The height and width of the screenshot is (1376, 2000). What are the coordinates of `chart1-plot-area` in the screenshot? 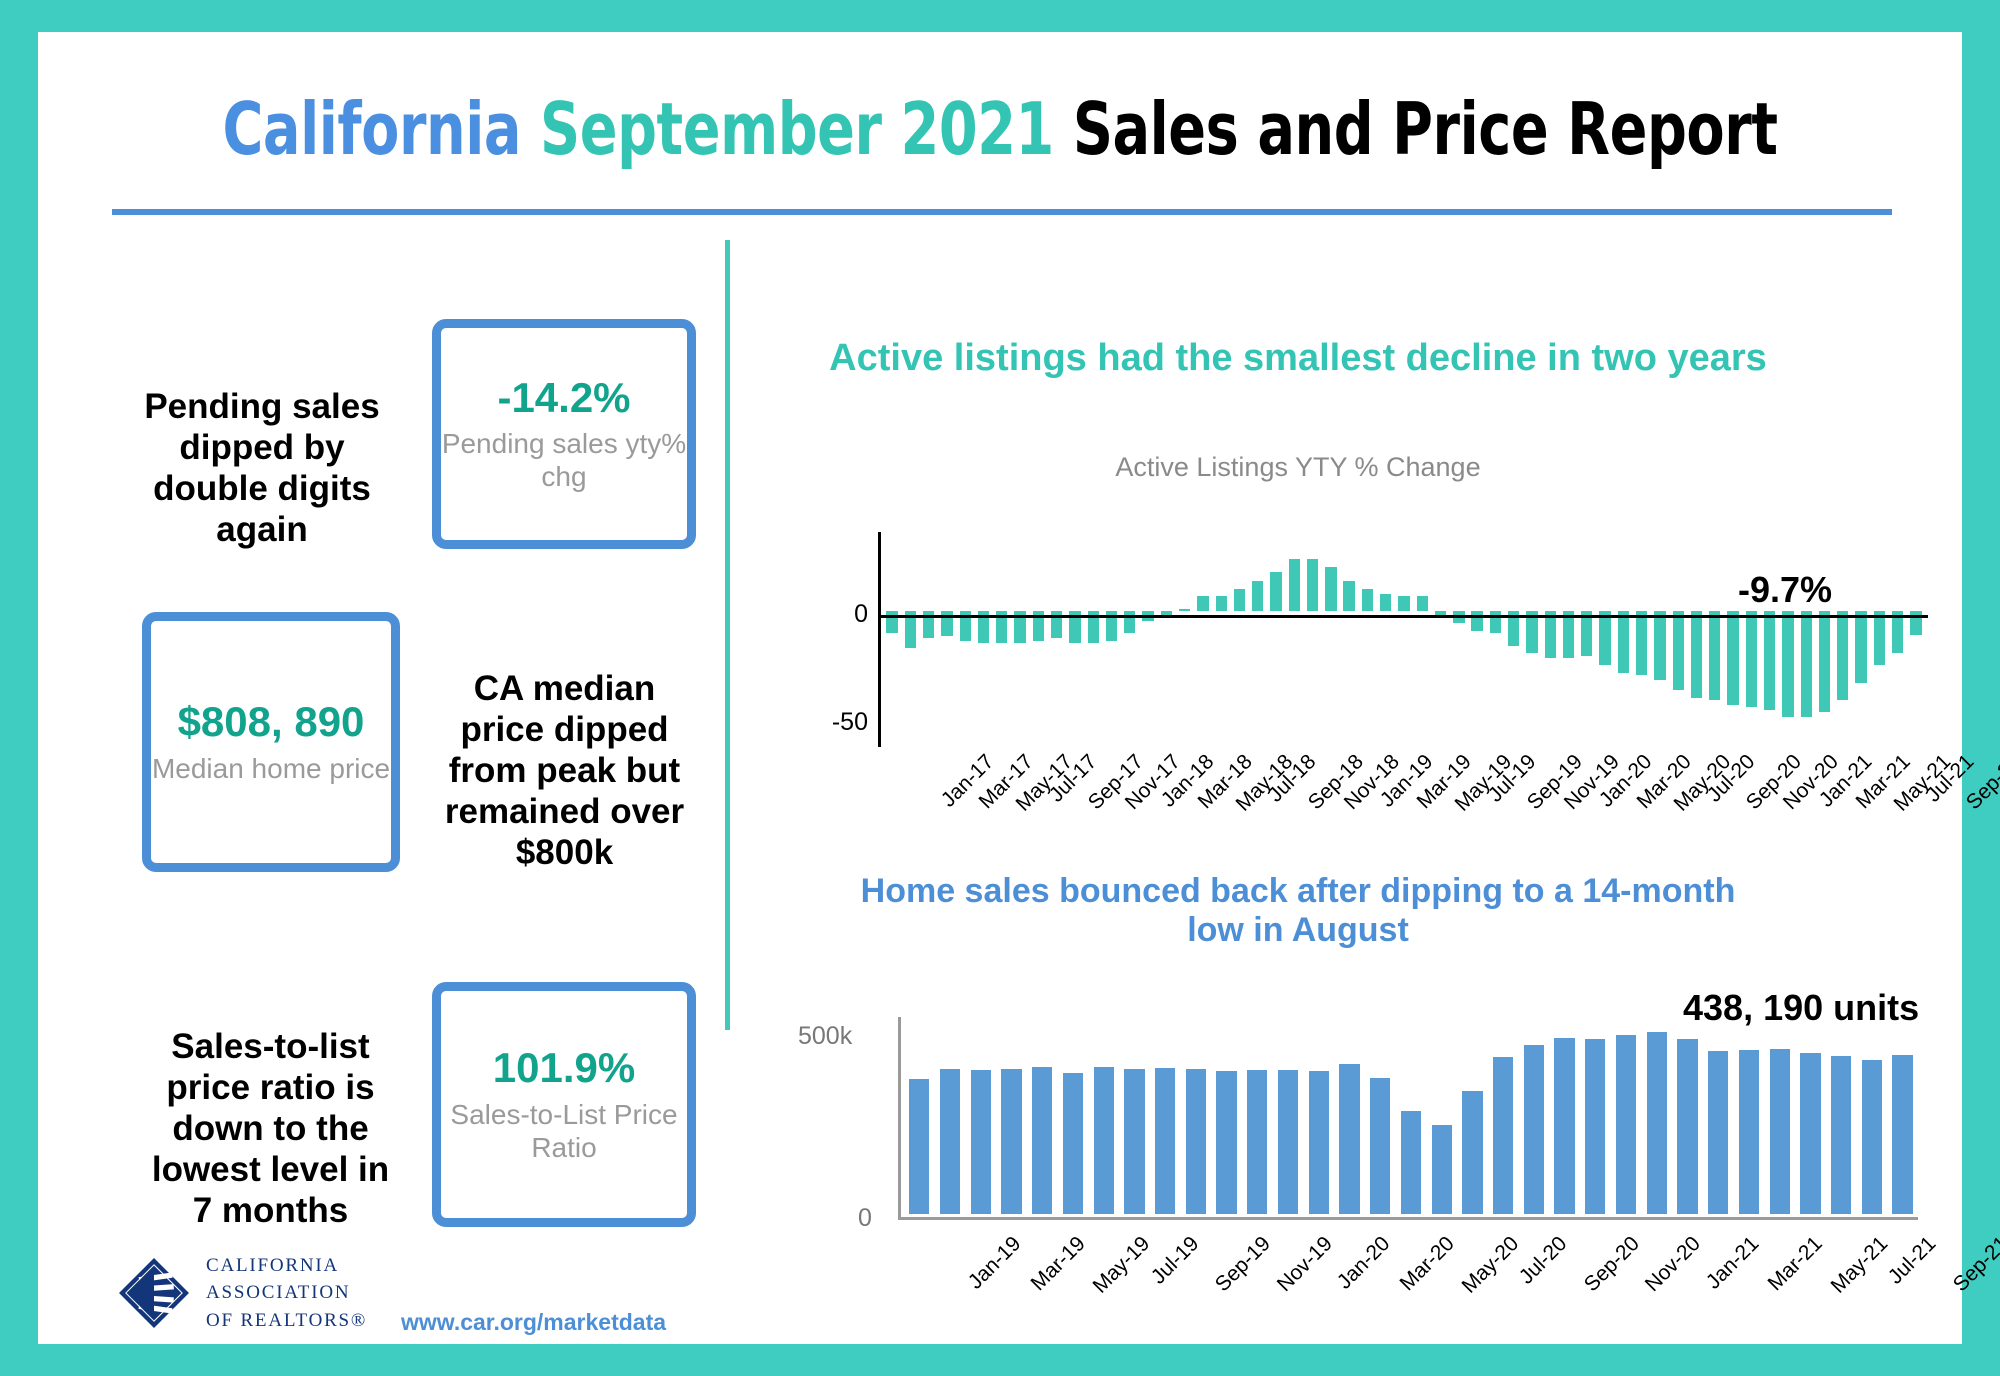 It's located at (1403, 639).